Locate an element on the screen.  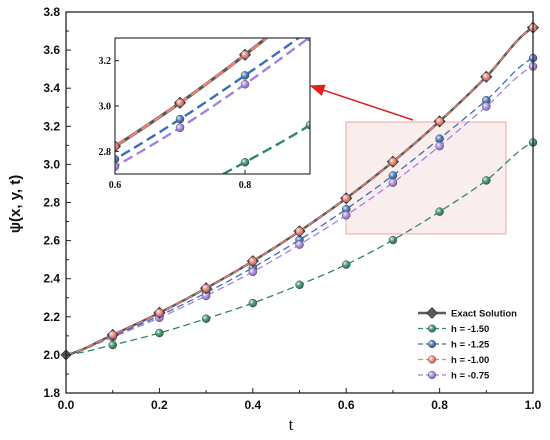
legend-marker-2-highlight is located at coordinates (432, 344).